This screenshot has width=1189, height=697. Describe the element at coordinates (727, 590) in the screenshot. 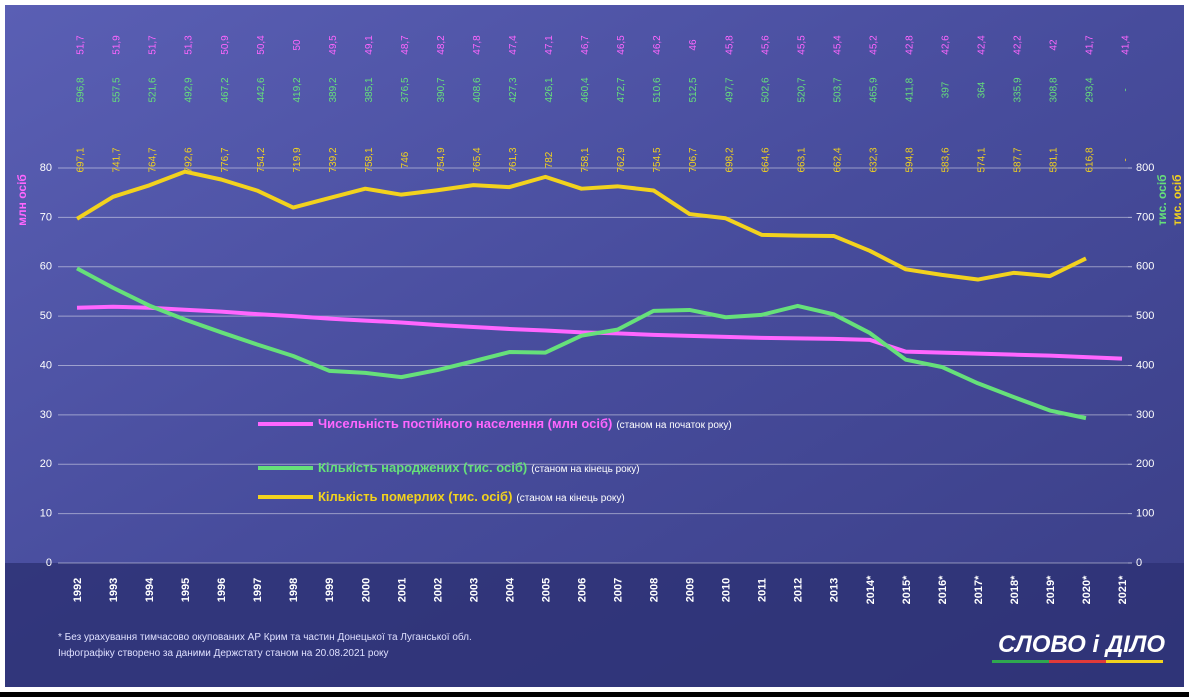

I see `x-tick-label: 2010` at that location.